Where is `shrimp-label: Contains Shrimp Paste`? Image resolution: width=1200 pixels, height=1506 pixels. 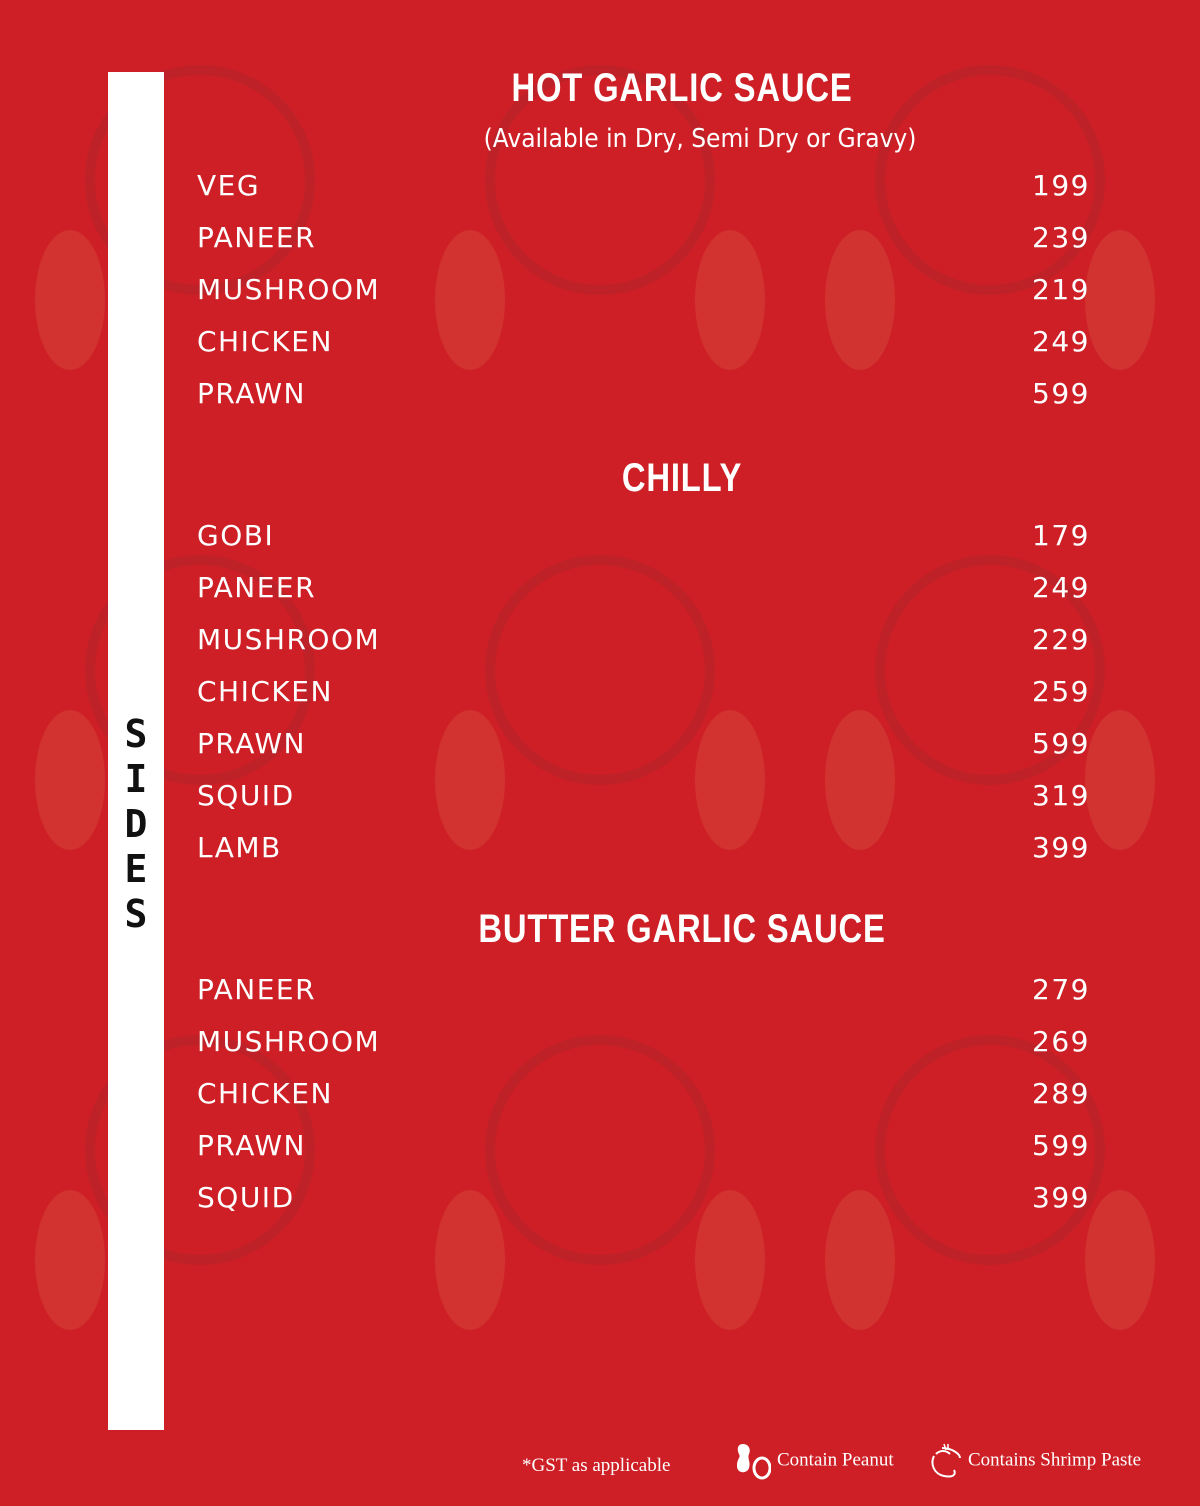
shrimp-label: Contains Shrimp Paste is located at coordinates (1055, 1460).